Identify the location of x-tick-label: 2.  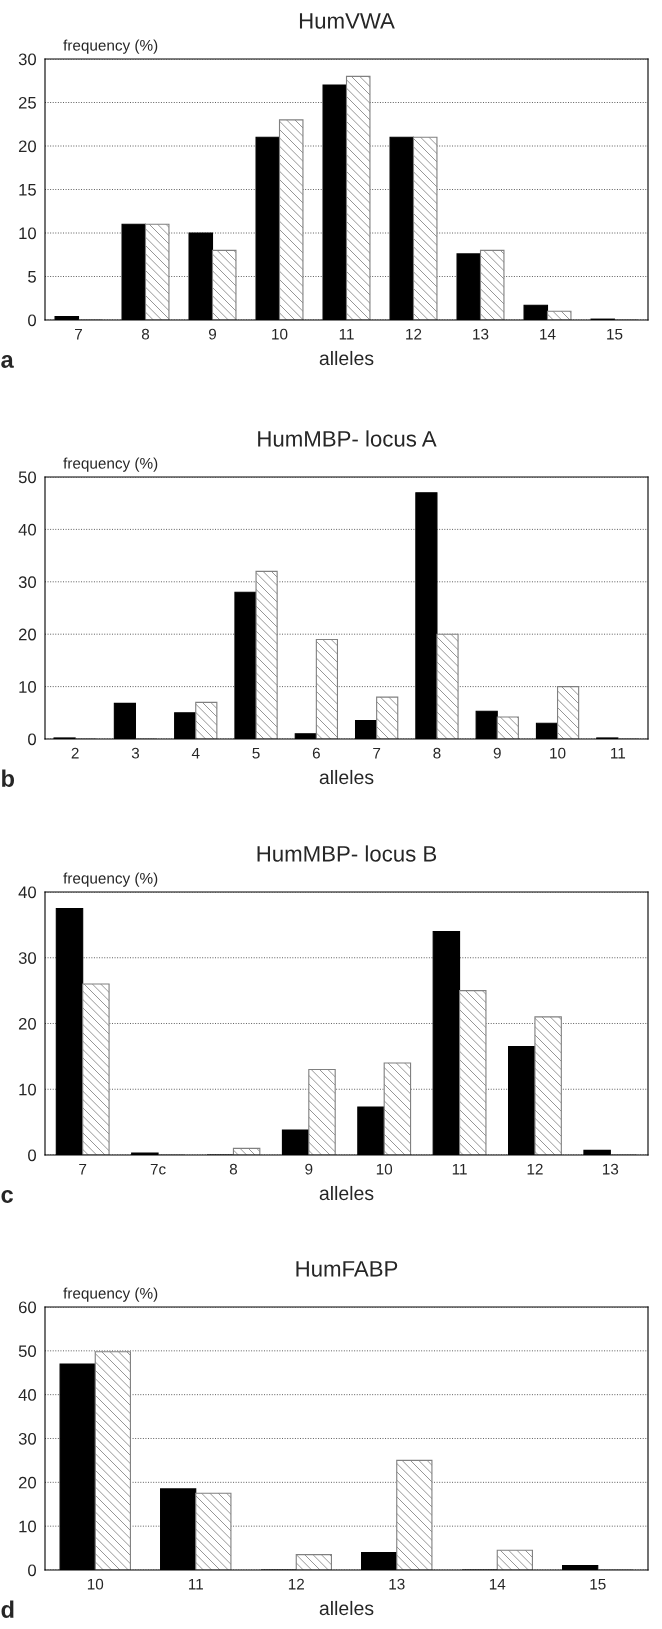
(75, 753).